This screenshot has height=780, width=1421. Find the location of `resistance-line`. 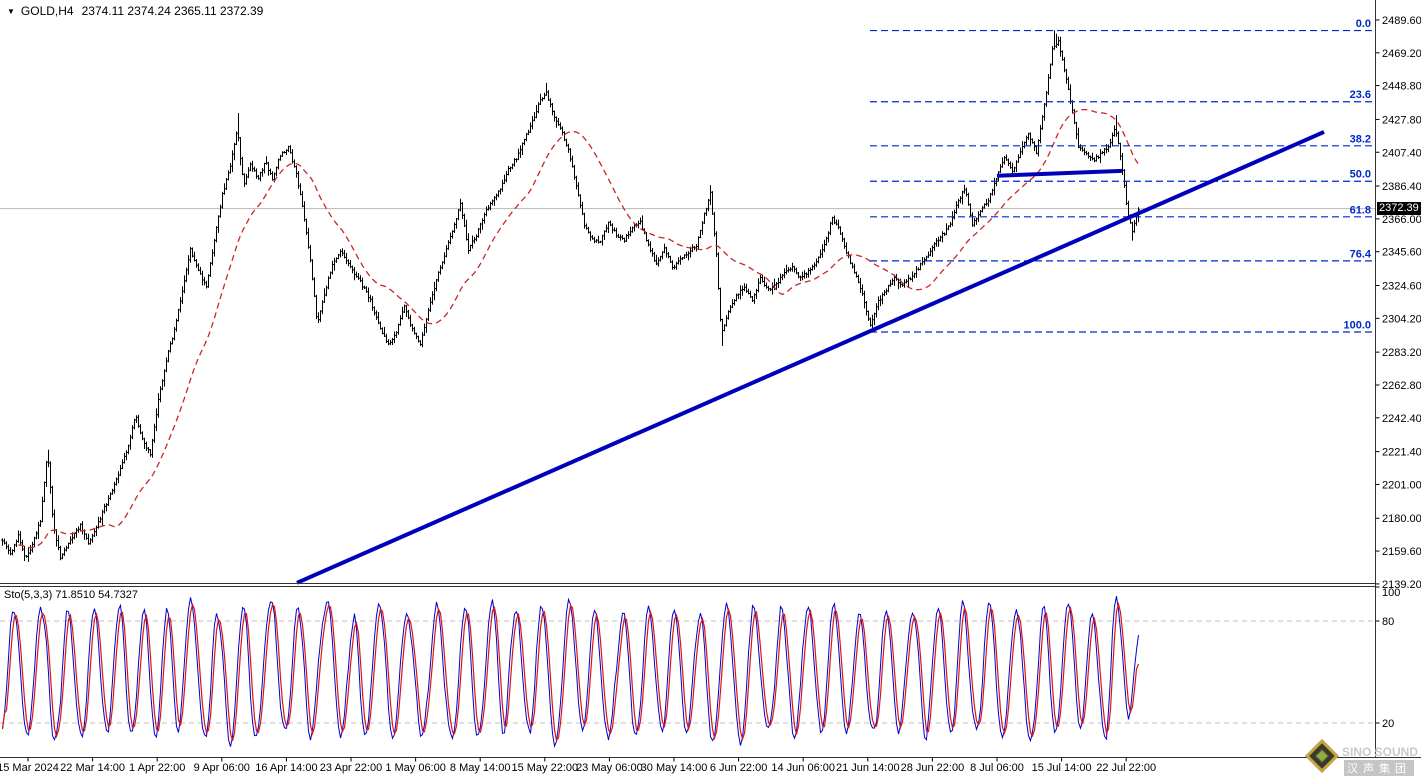

resistance-line is located at coordinates (1059, 173).